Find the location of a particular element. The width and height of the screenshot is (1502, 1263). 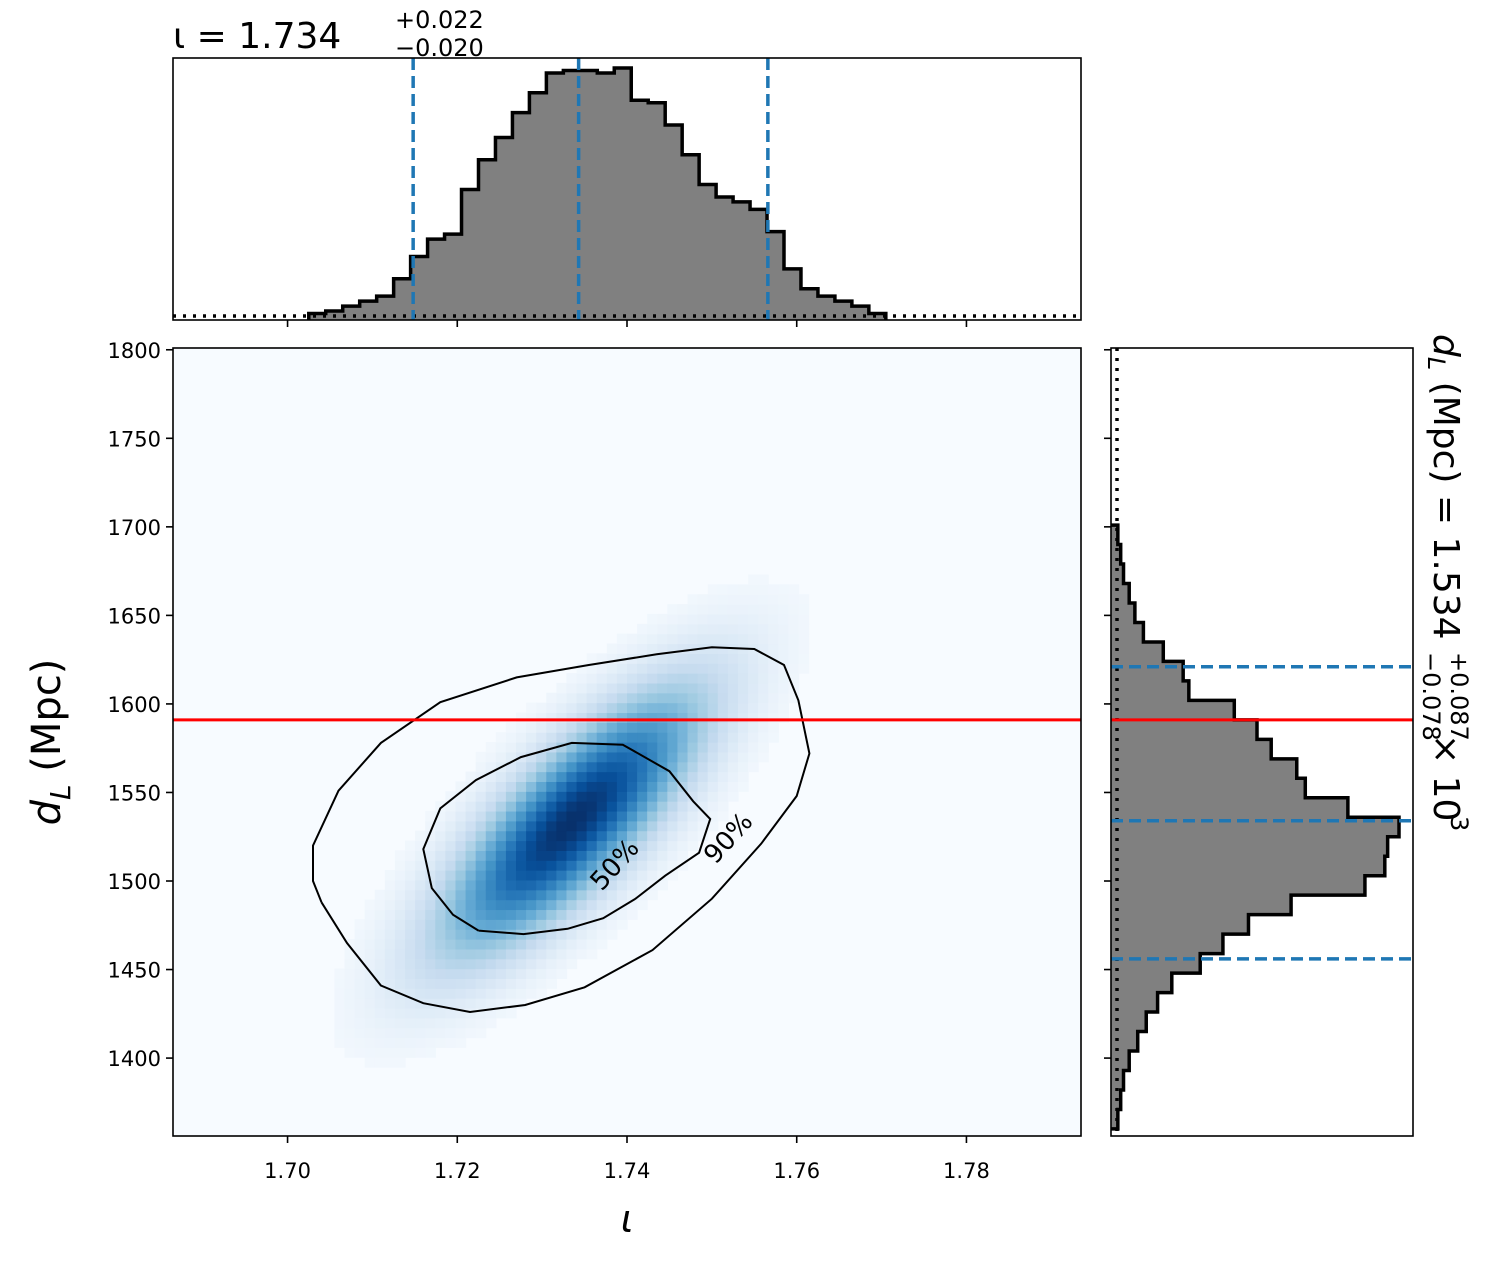

contour-50pct is located at coordinates (567, 838).